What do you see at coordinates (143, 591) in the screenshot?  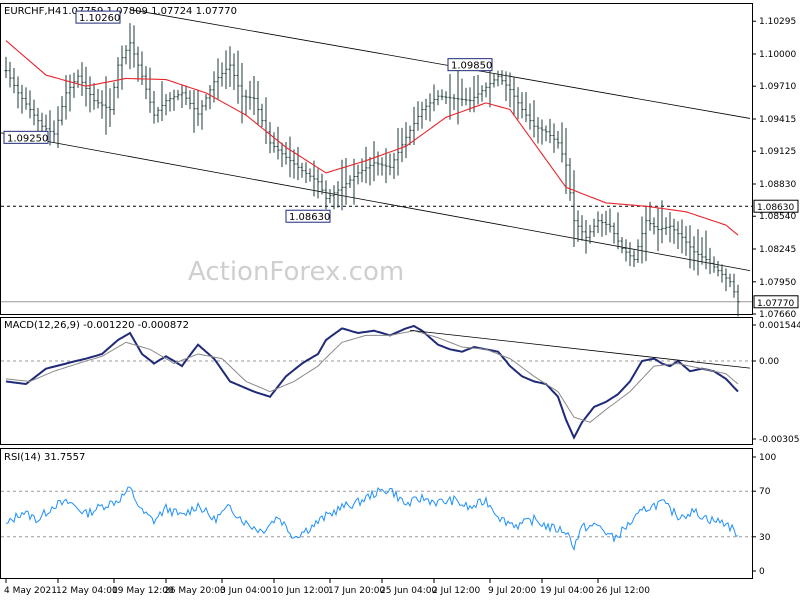 I see `x-tick-label: 19 May 12:00` at bounding box center [143, 591].